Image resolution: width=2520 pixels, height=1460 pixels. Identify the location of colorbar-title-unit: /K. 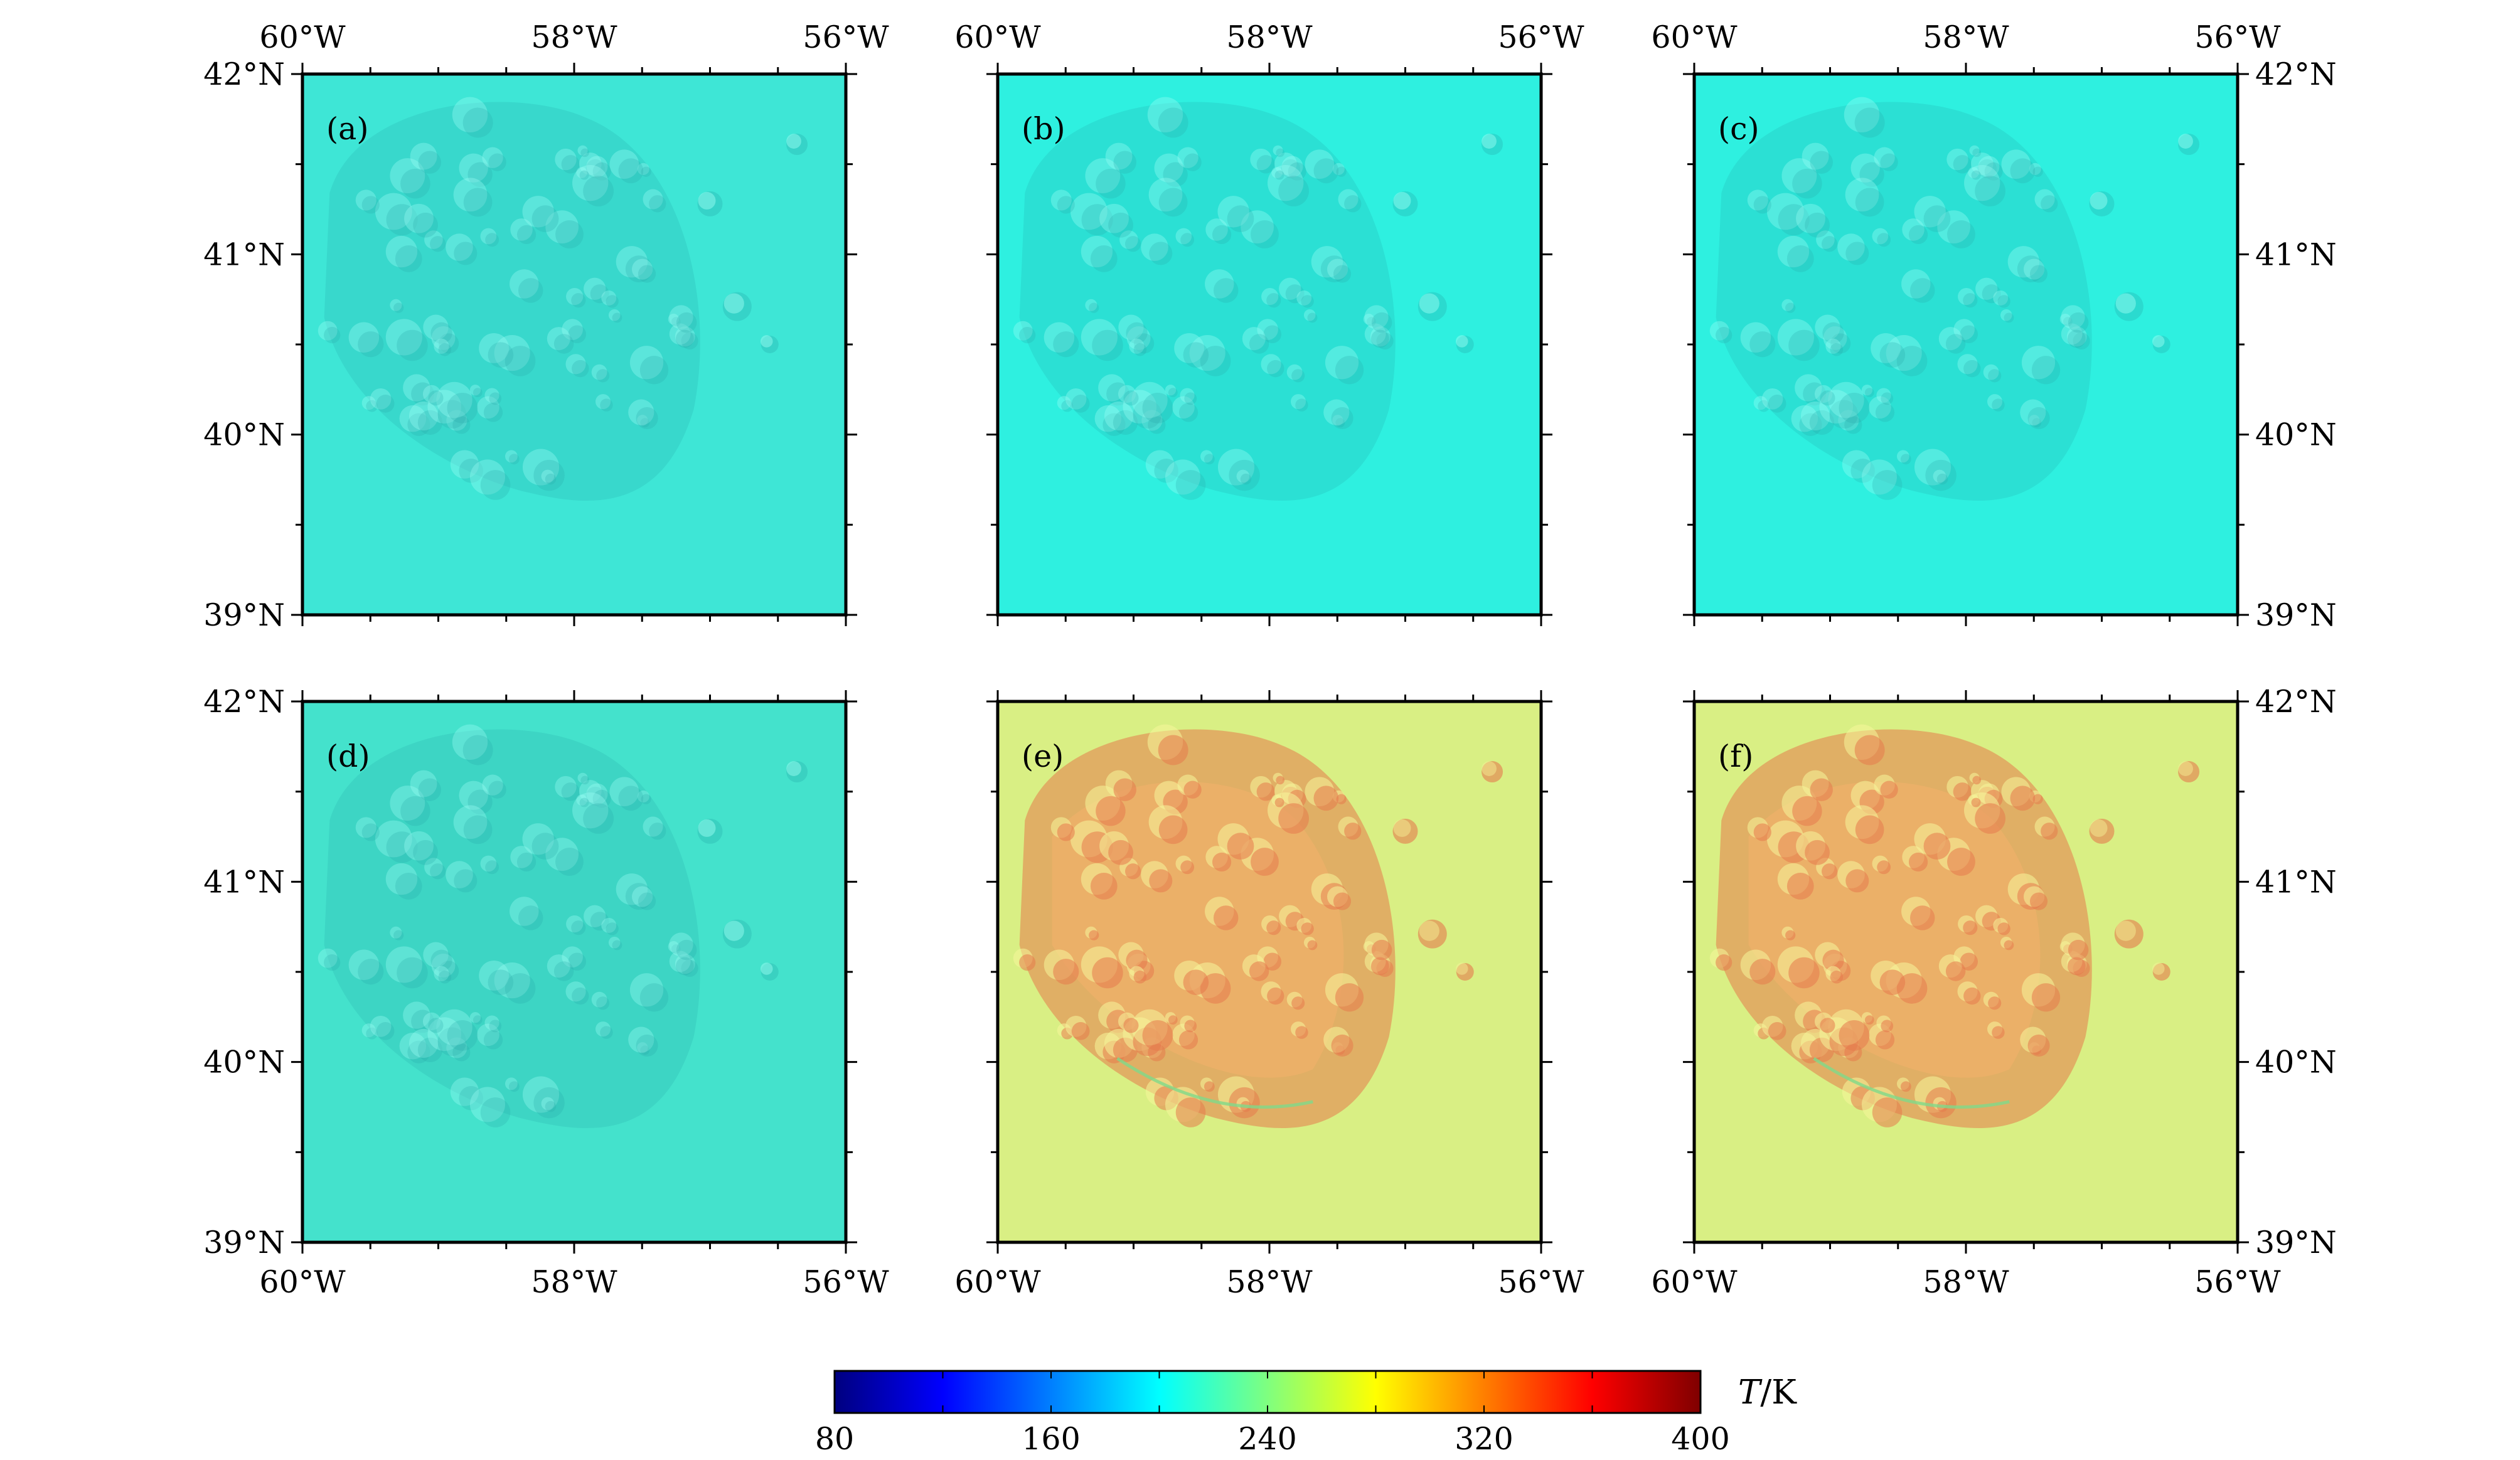
(1778, 1393).